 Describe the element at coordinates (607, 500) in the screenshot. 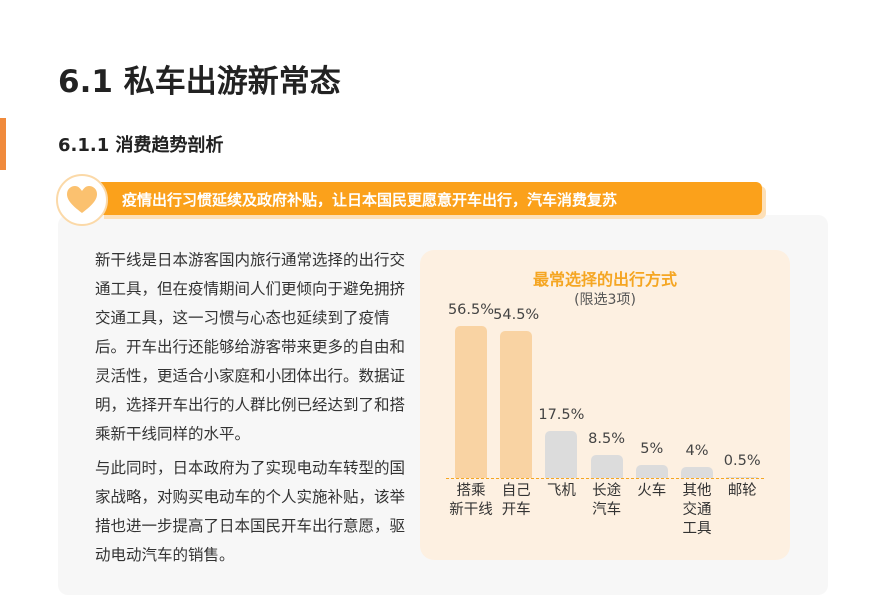

I see `category-label: 长途 汽车` at that location.